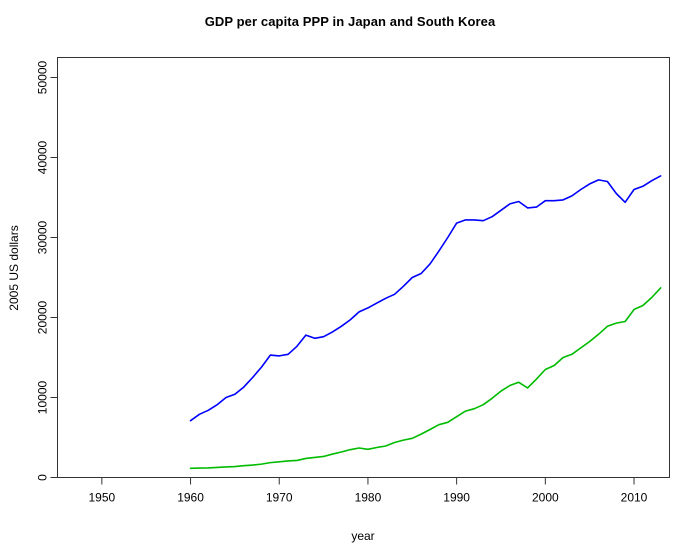 The height and width of the screenshot is (560, 700). Describe the element at coordinates (43, 157) in the screenshot. I see `y-tick-label: 40000` at that location.